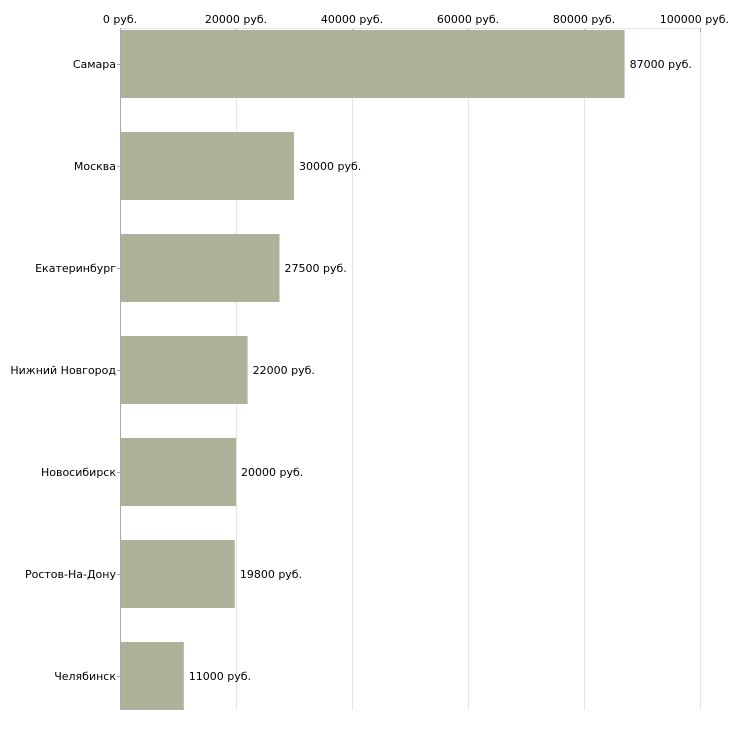 This screenshot has height=730, width=730. What do you see at coordinates (75, 268) in the screenshot?
I see `category-label: Екатеринбург` at bounding box center [75, 268].